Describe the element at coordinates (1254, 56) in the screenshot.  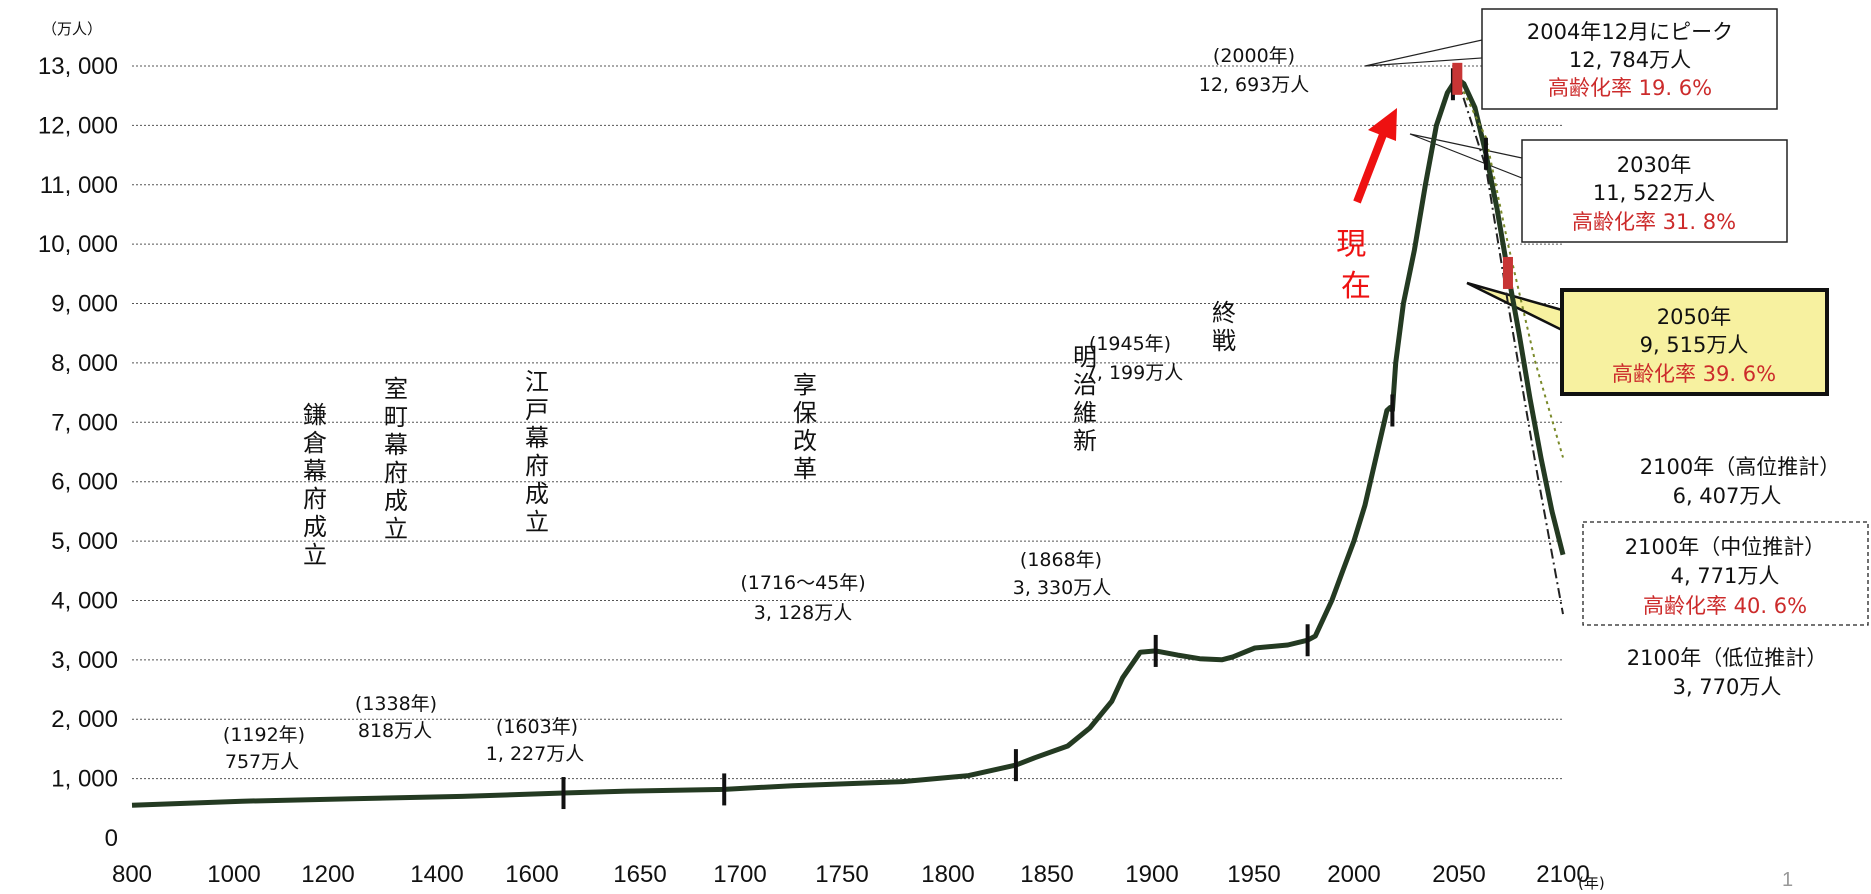
I see `y2000-year: (2000年)` at that location.